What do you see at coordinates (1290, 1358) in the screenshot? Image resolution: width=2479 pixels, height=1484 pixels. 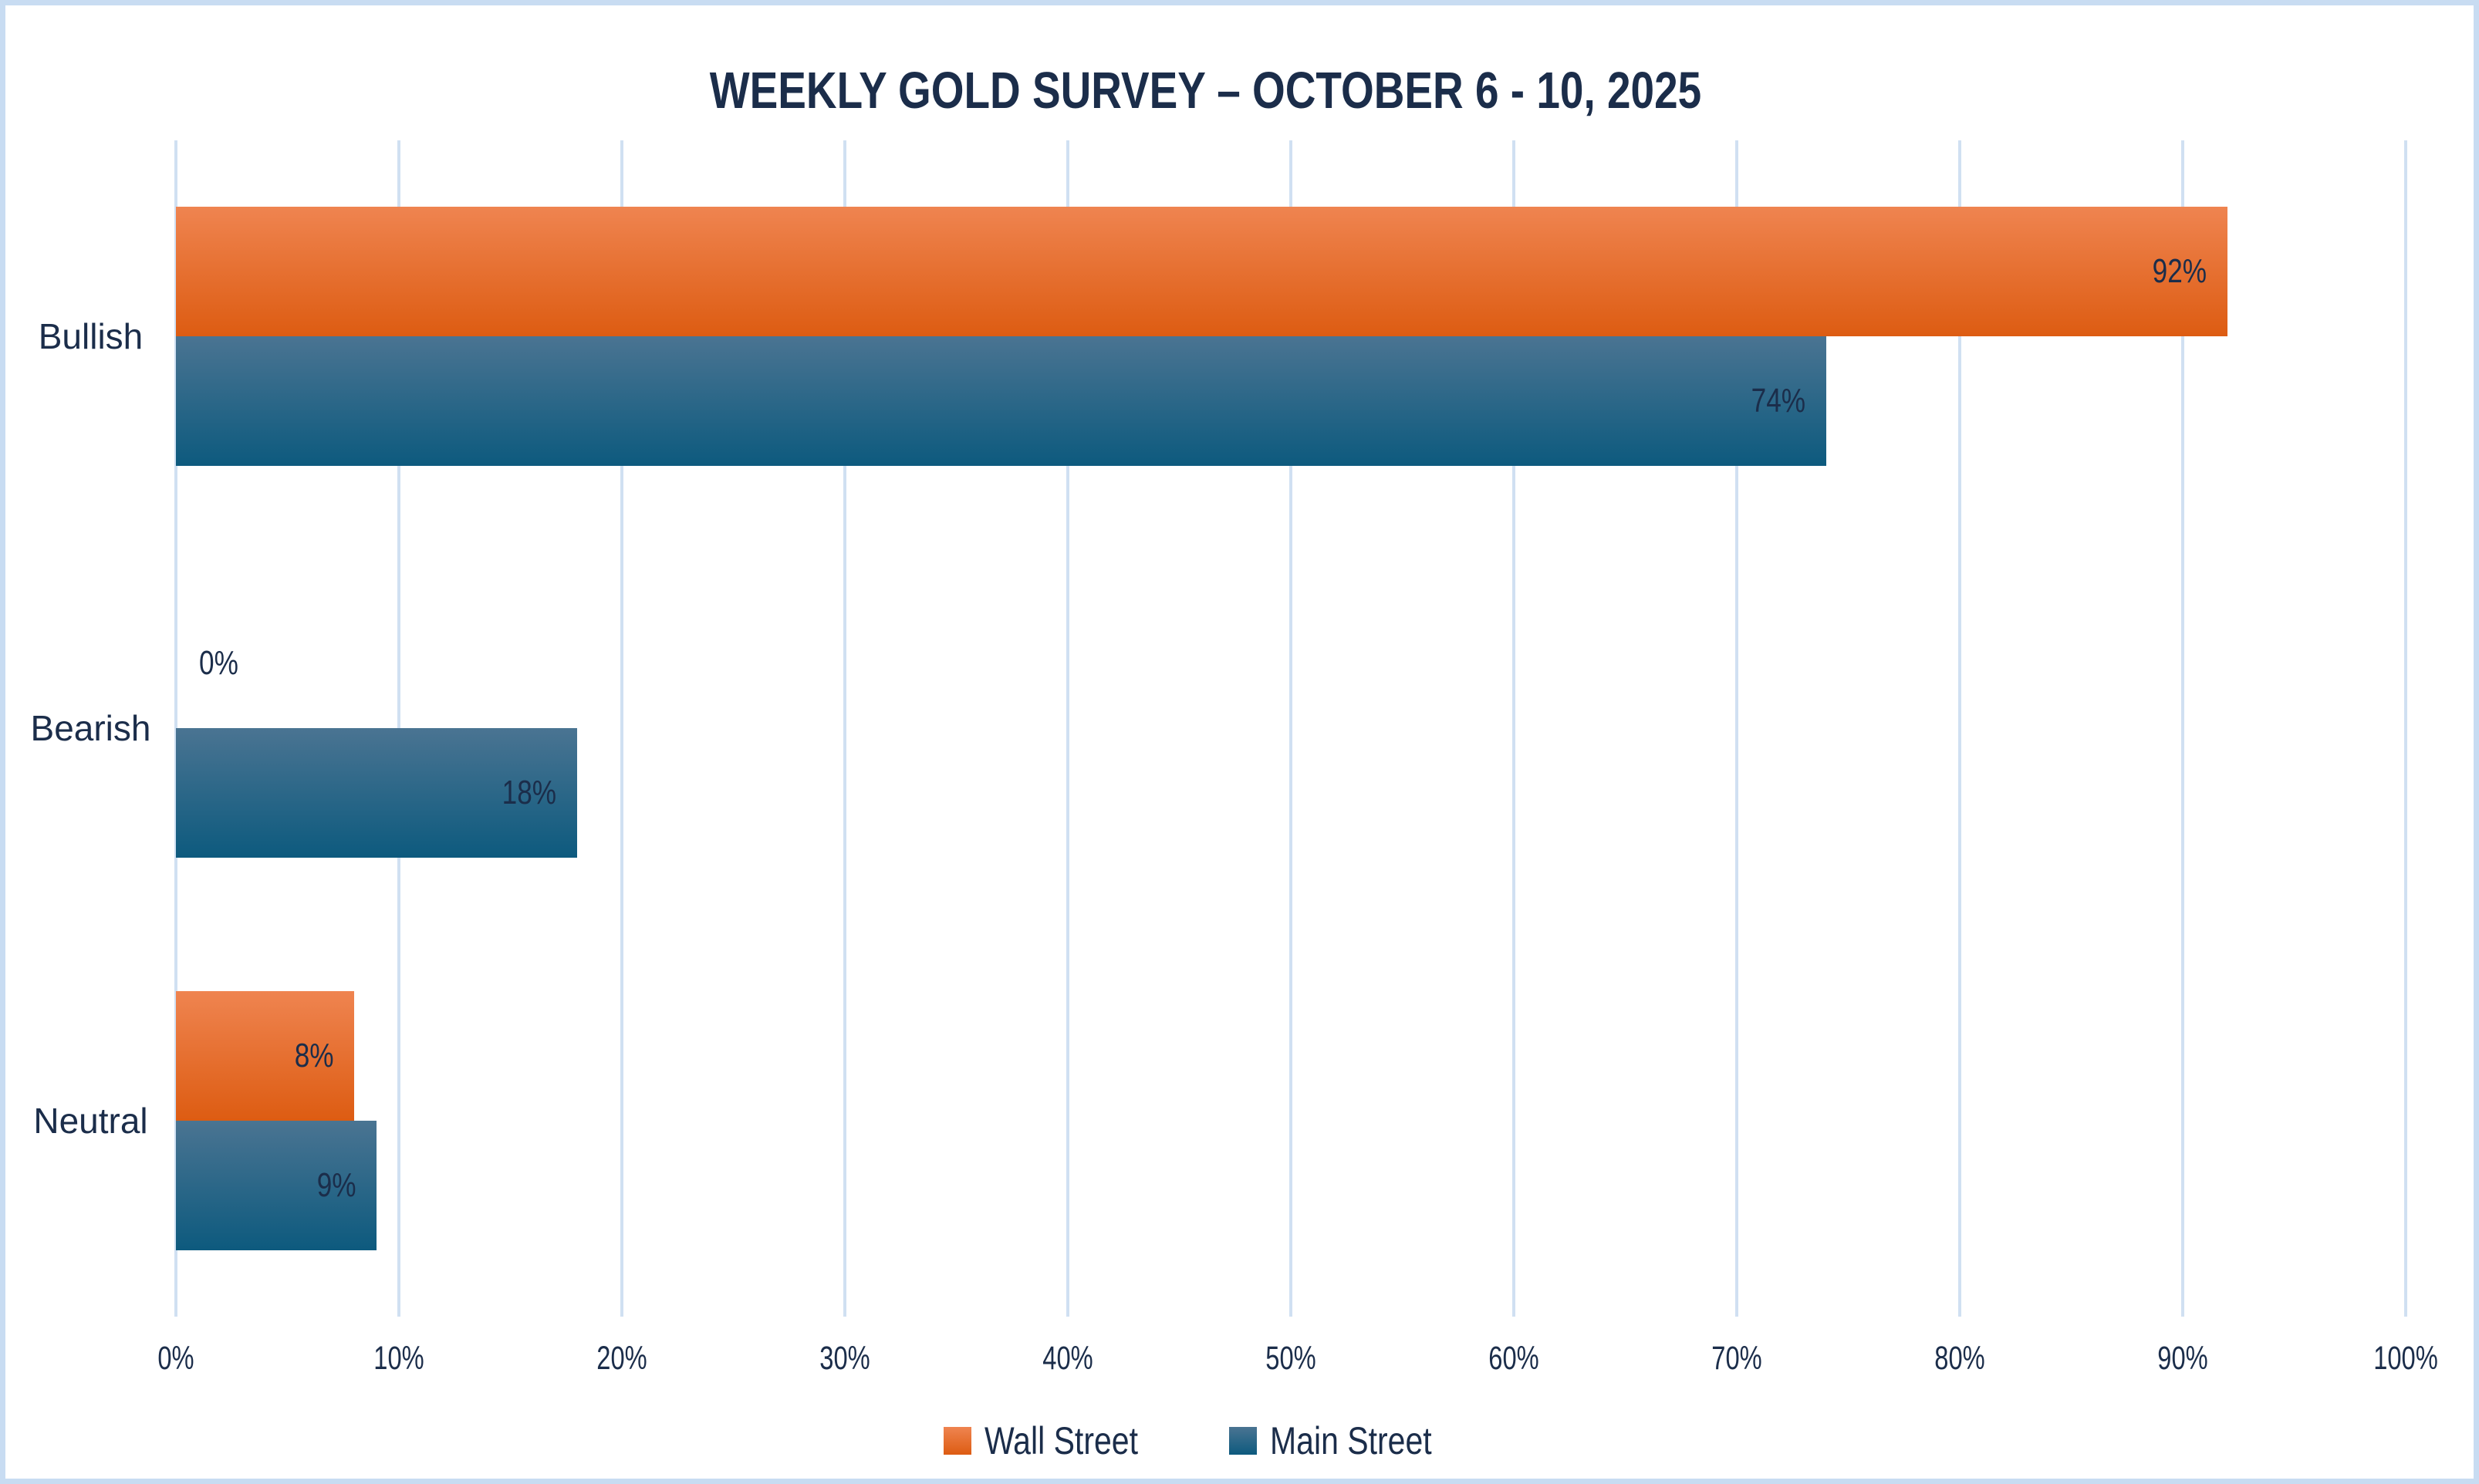 I see `x-tick-label: 50%` at bounding box center [1290, 1358].